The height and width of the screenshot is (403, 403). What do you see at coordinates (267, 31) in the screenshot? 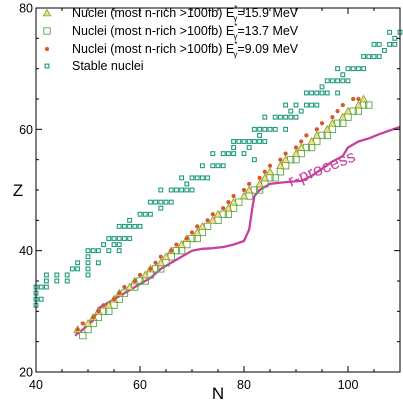
I see `legend-label-value: =13.7 MeV` at bounding box center [267, 31].